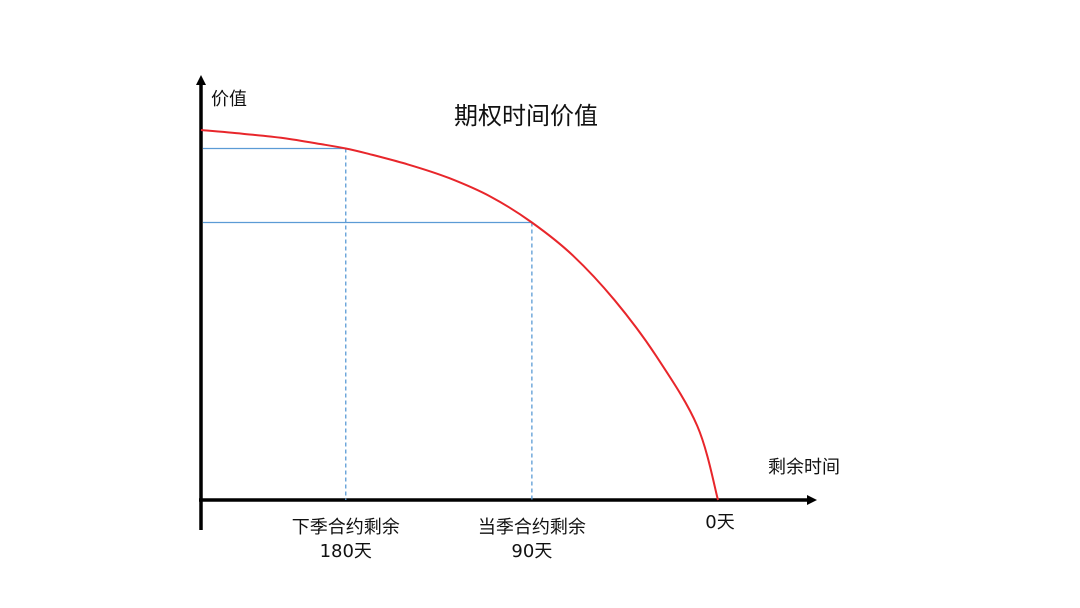  I want to click on chart-title: 期权时间价值, so click(526, 116).